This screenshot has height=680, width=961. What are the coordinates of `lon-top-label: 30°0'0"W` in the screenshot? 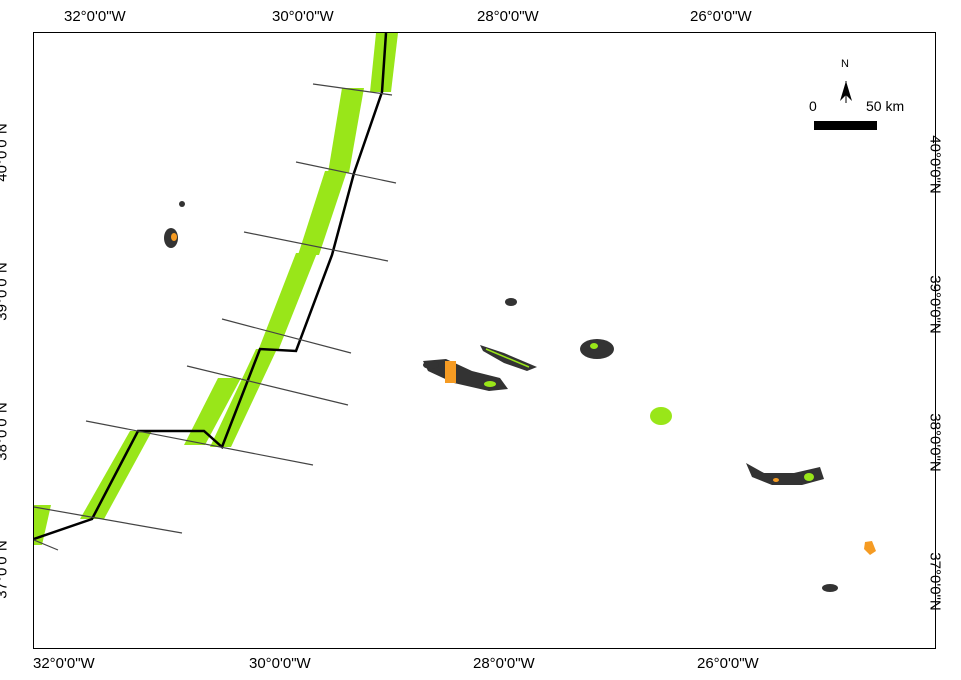 It's located at (303, 16).